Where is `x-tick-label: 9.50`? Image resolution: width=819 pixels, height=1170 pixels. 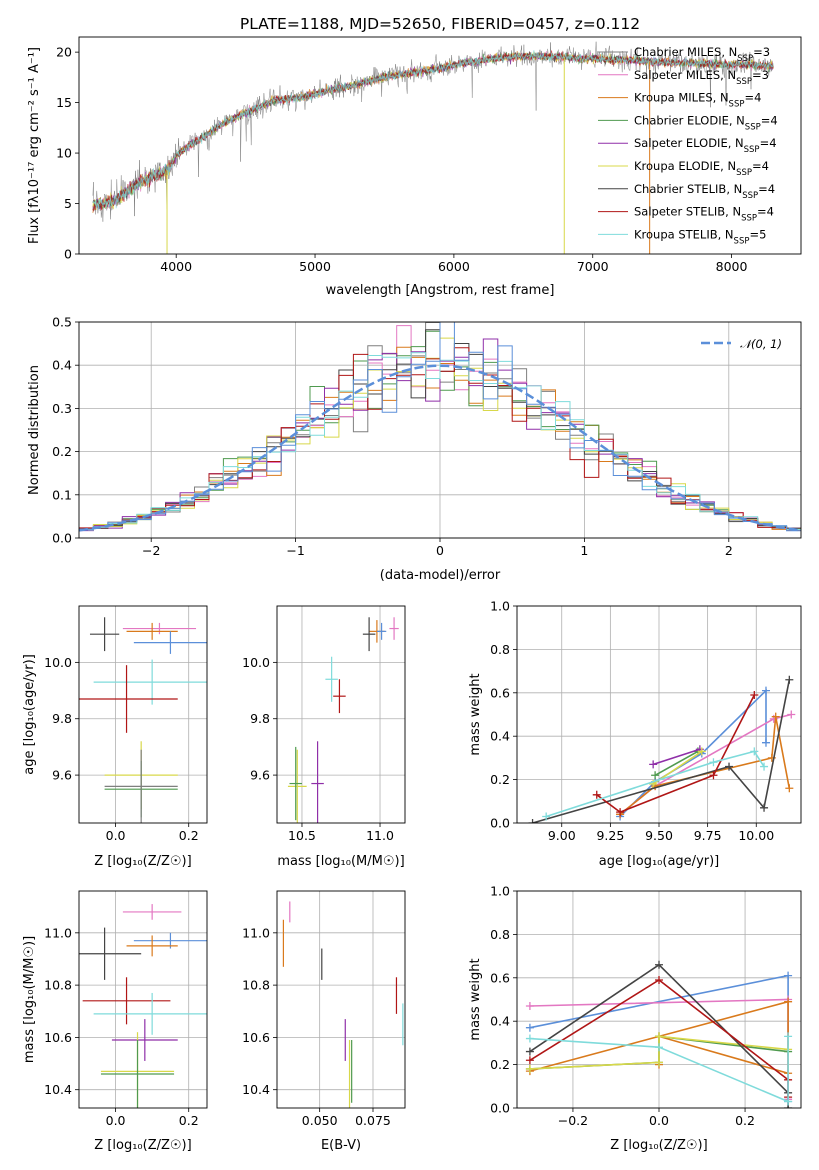
x-tick-label: 9.50 is located at coordinates (659, 835).